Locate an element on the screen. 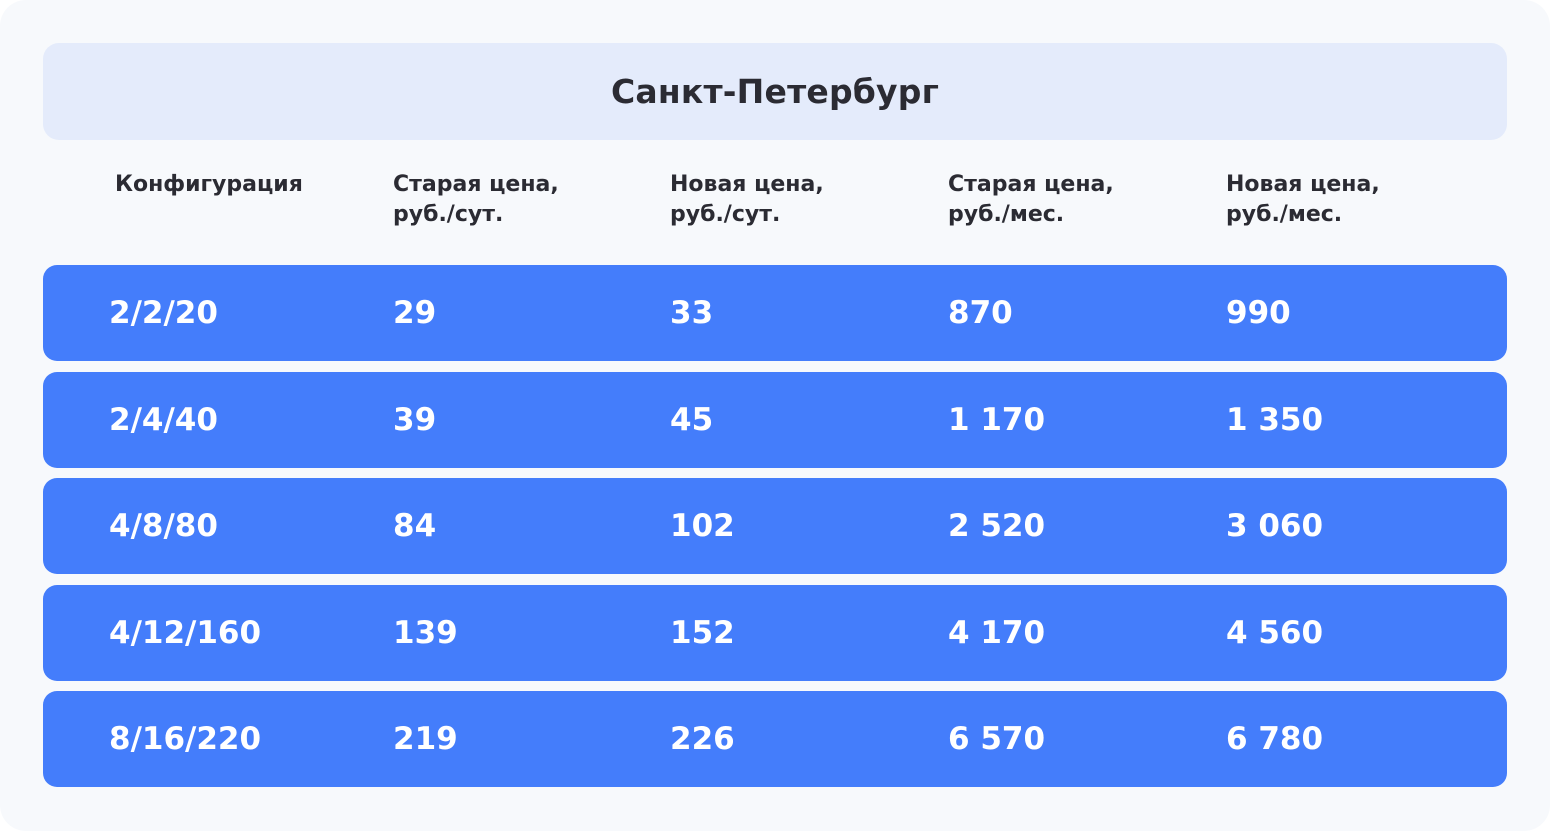 The image size is (1550, 831). cell-new-price-day: 33 is located at coordinates (692, 313).